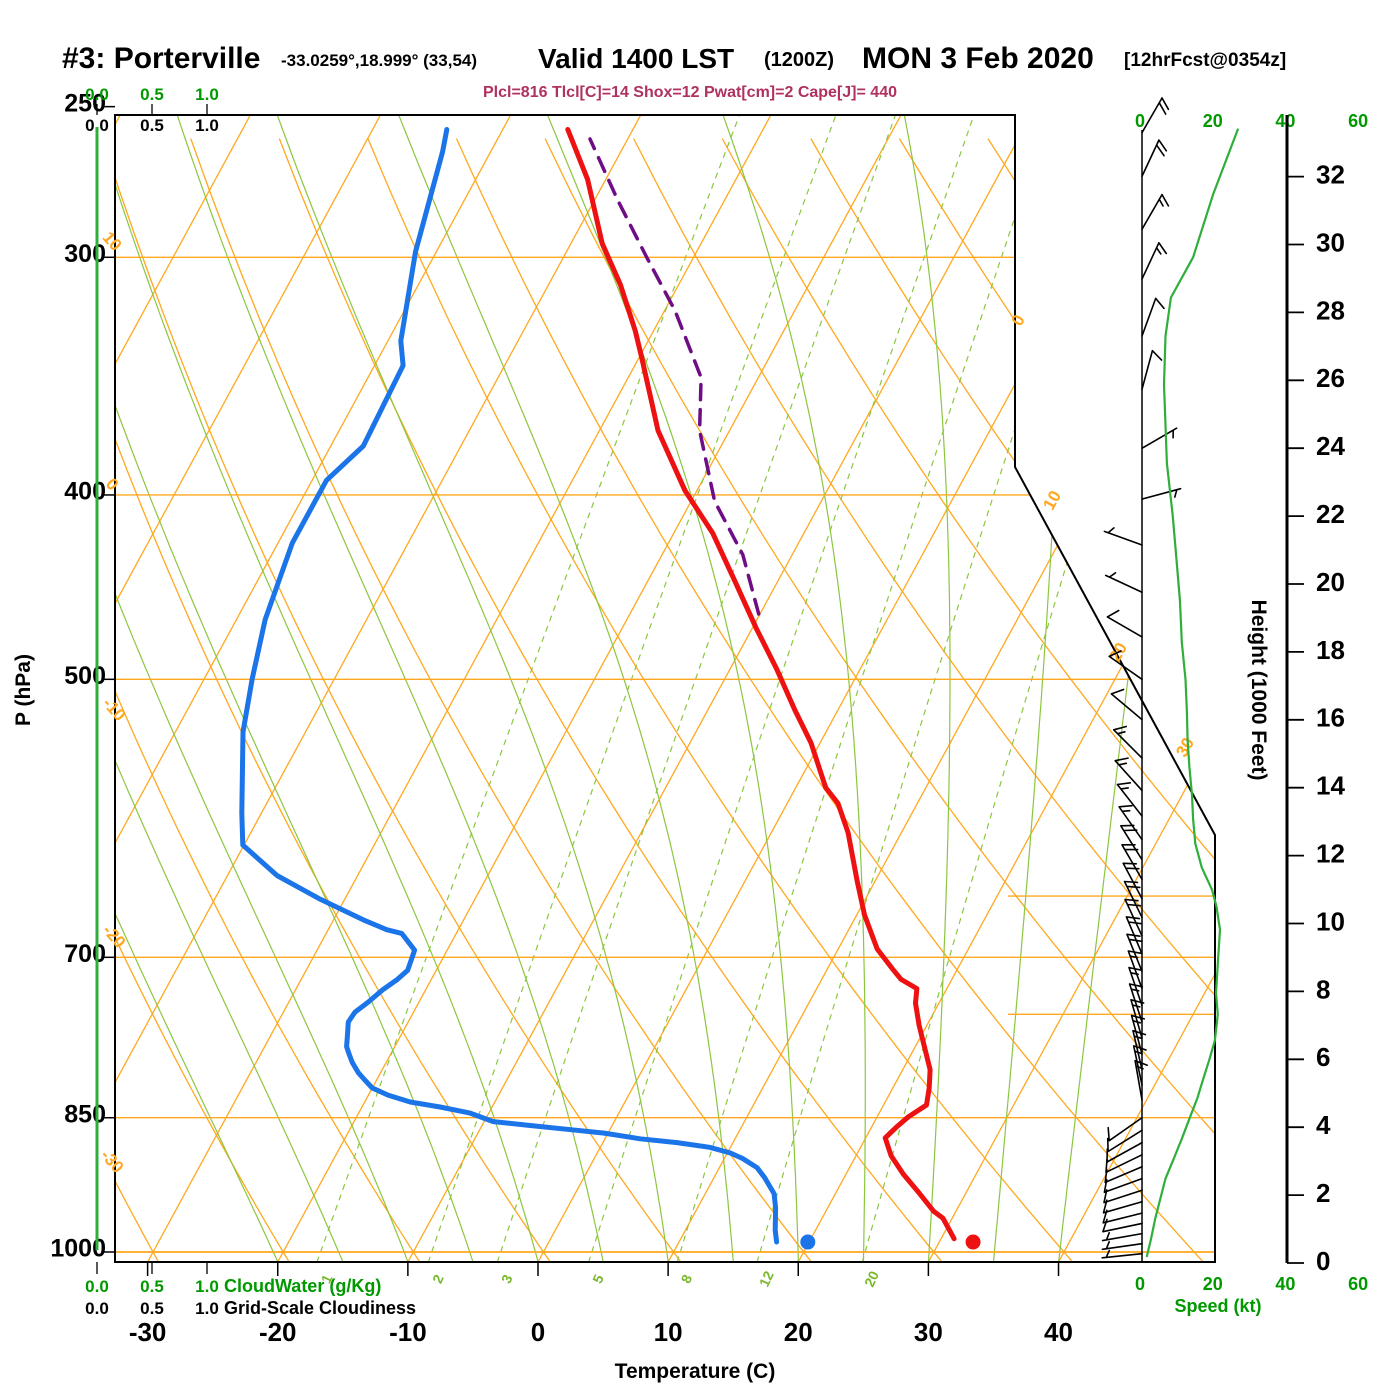  Describe the element at coordinates (1330, 718) in the screenshot. I see `height-tick-label: 16` at that location.